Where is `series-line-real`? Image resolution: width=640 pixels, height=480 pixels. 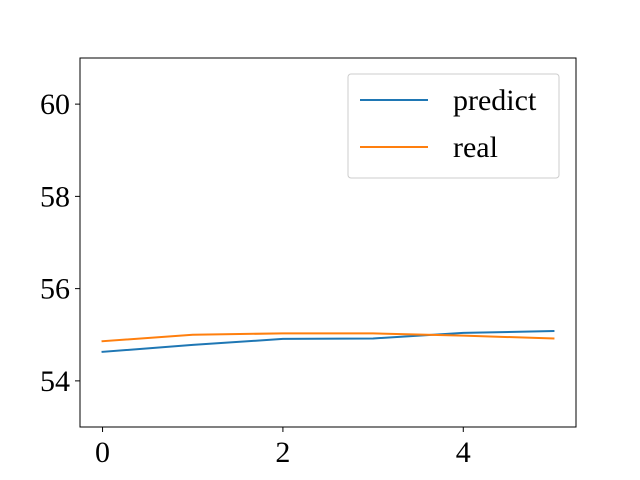
series-line-real is located at coordinates (328, 337).